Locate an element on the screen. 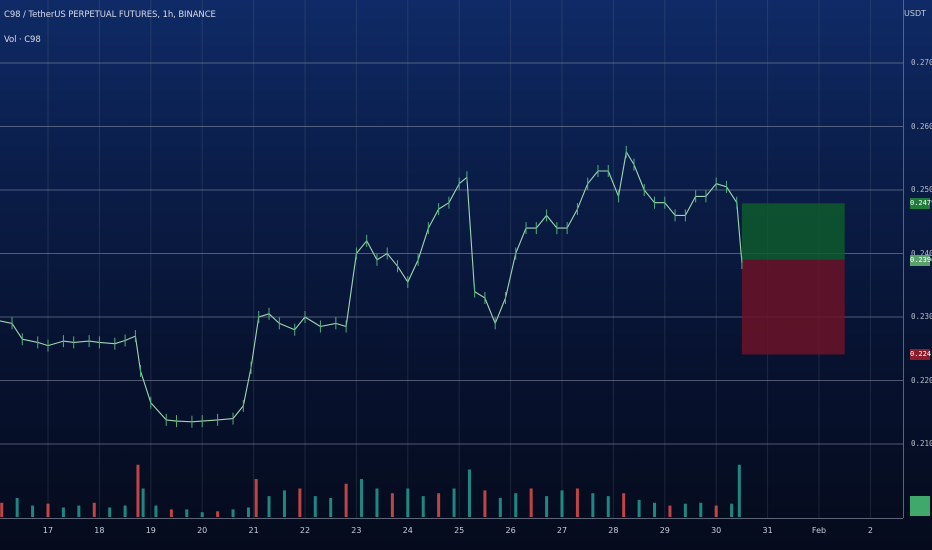 Image resolution: width=932 pixels, height=550 pixels. currency-unit-label: USDT is located at coordinates (915, 13).